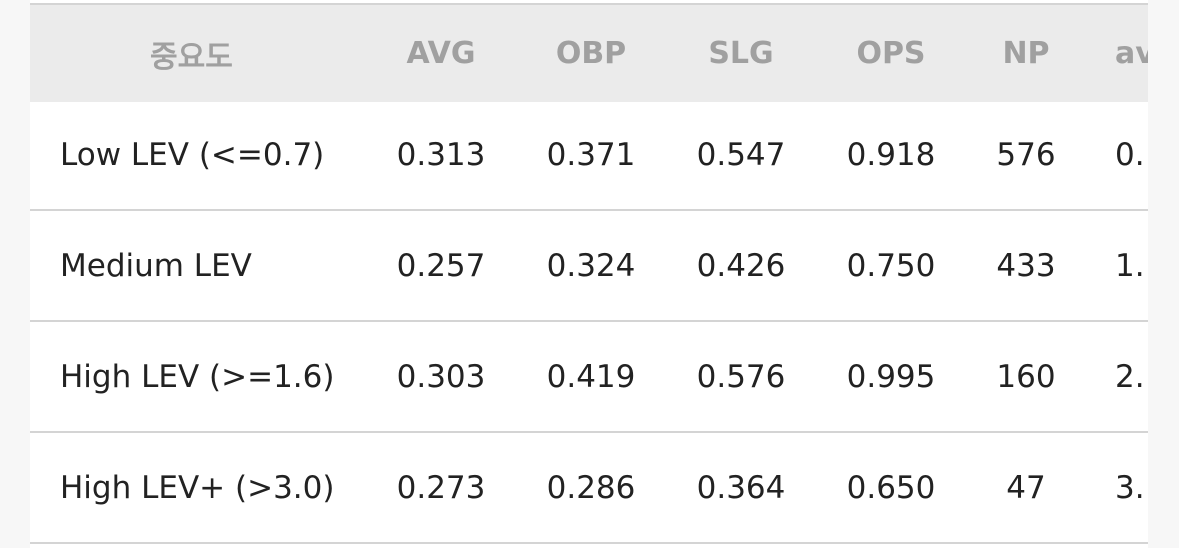  Describe the element at coordinates (1026, 53) in the screenshot. I see `cell-value: NP` at that location.